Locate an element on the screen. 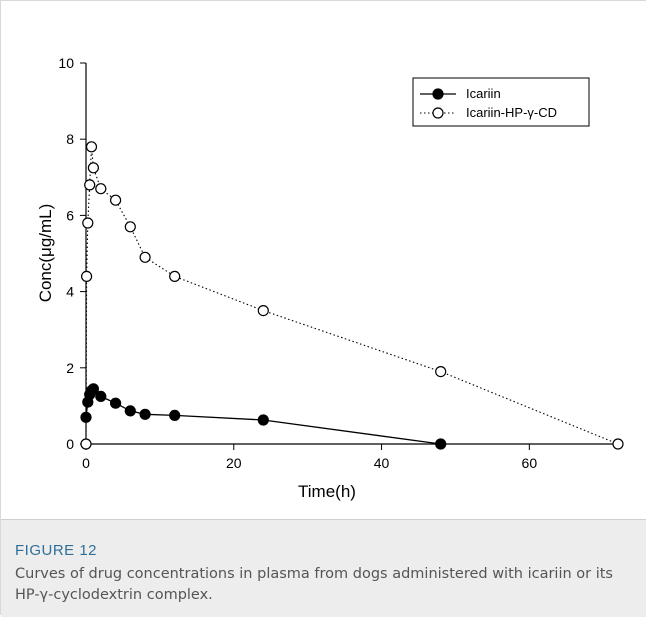 The width and height of the screenshot is (646, 617). y-tick-label: 4 is located at coordinates (70, 292).